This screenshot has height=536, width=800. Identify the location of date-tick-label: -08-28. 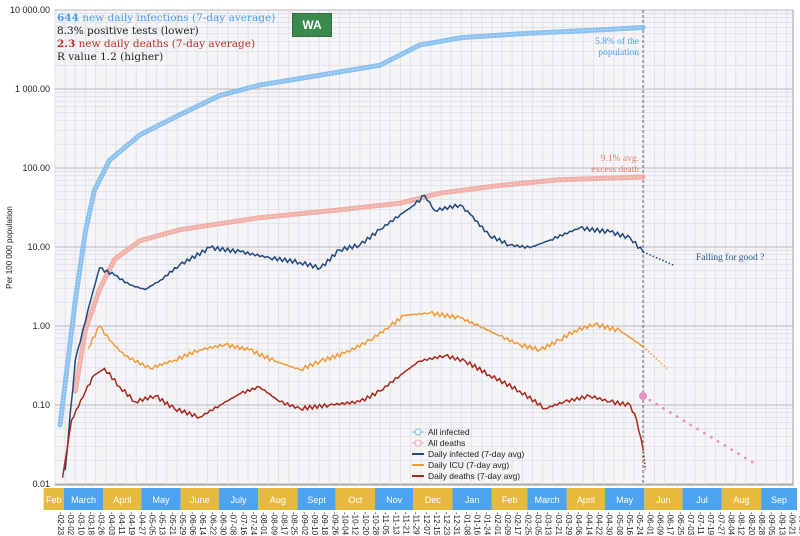
(761, 524).